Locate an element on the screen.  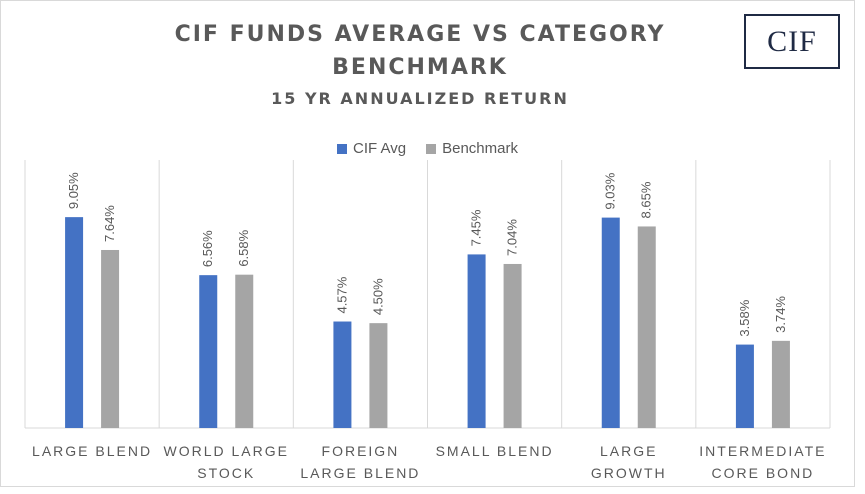
category-label: LARGE GROWTH is located at coordinates (628, 462).